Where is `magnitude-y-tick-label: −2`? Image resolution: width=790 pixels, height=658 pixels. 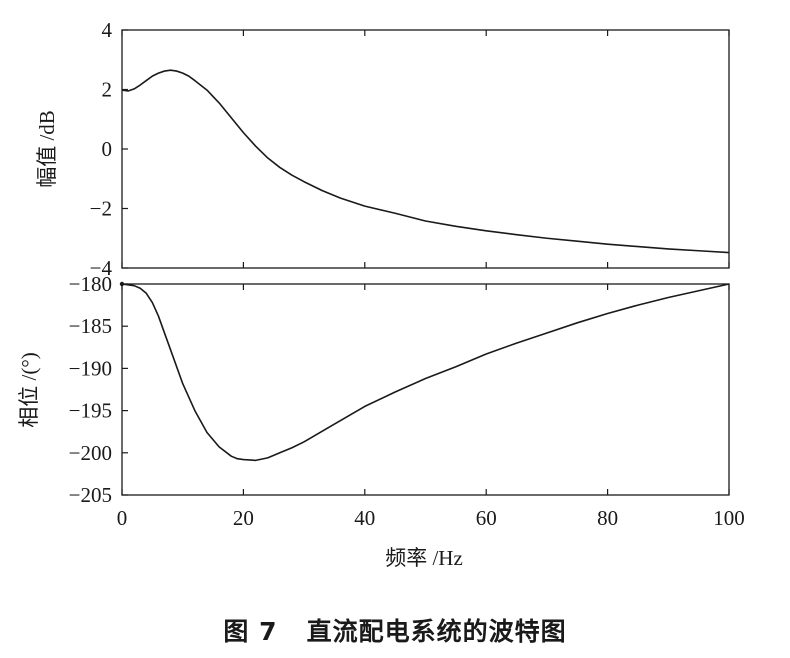 magnitude-y-tick-label: −2 is located at coordinates (101, 209).